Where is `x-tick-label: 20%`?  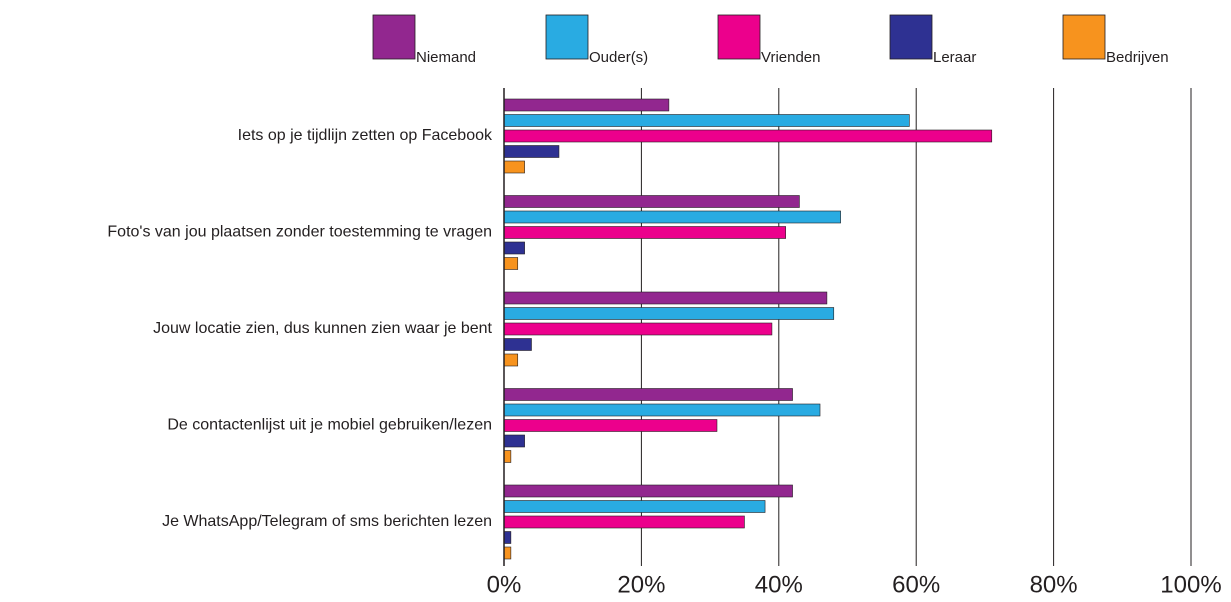
x-tick-label: 20% is located at coordinates (641, 584).